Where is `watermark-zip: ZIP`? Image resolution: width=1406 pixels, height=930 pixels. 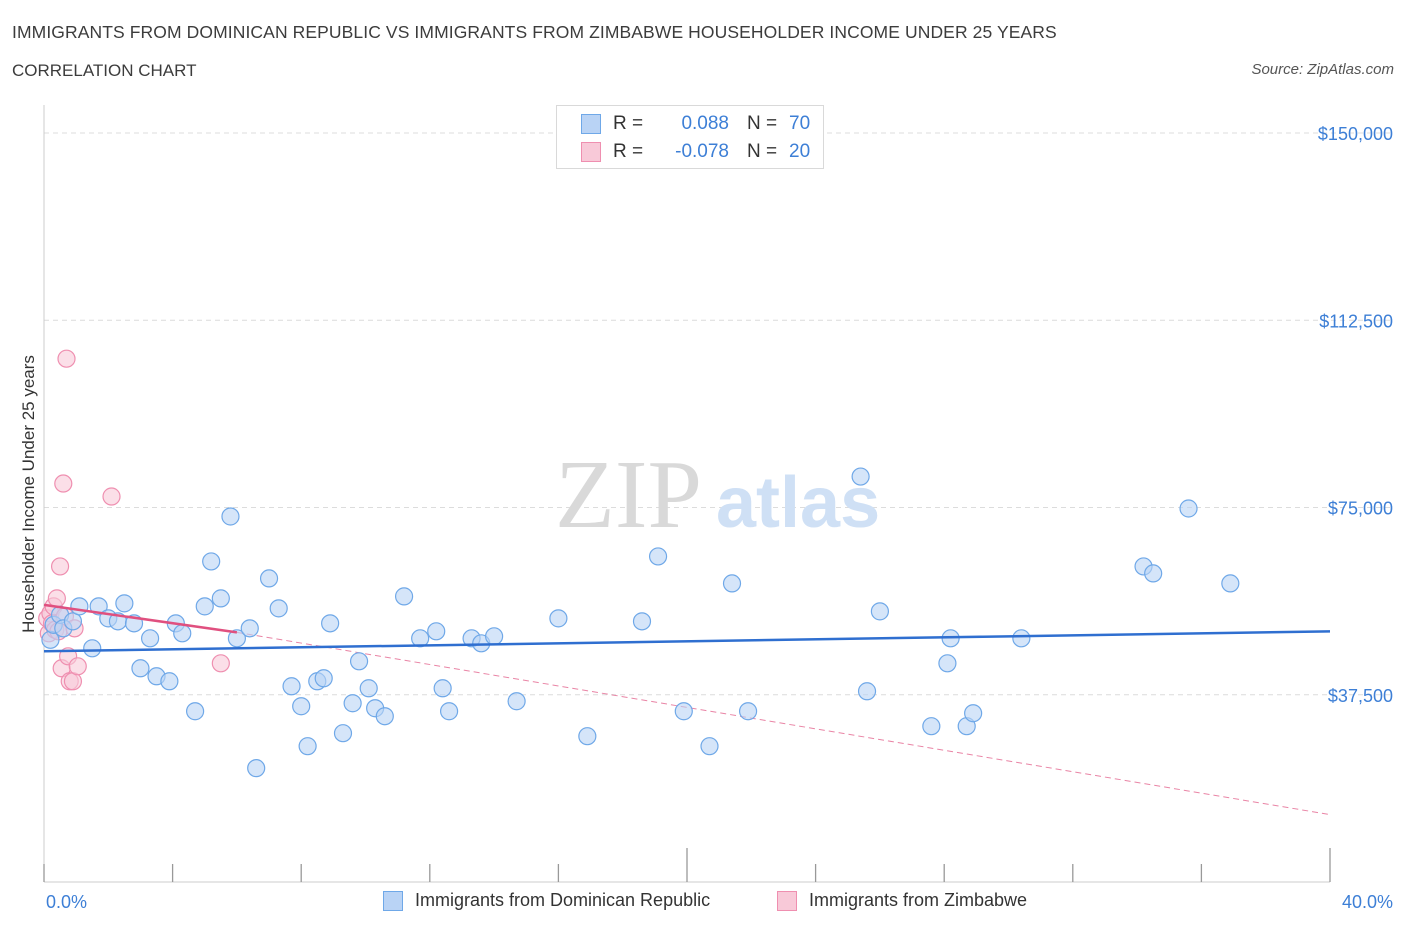
watermark-zip: ZIP is located at coordinates (628, 495).